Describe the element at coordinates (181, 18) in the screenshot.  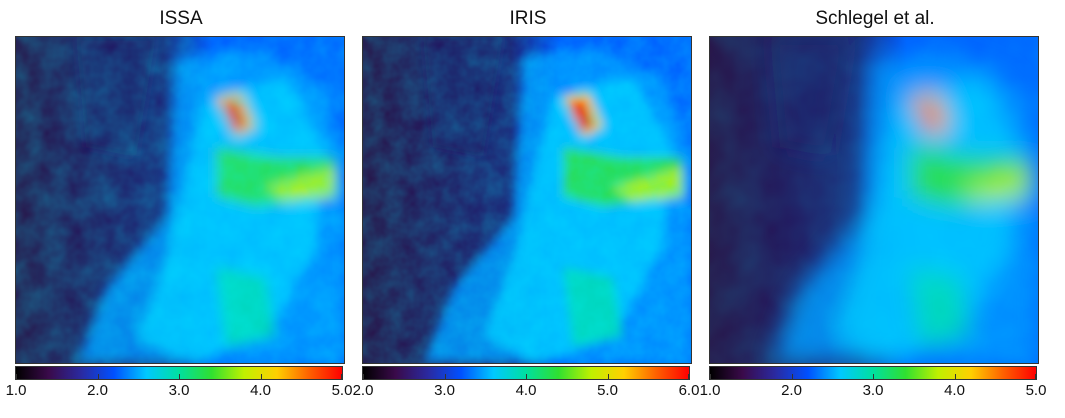
I see `panel-title: ISSA` at that location.